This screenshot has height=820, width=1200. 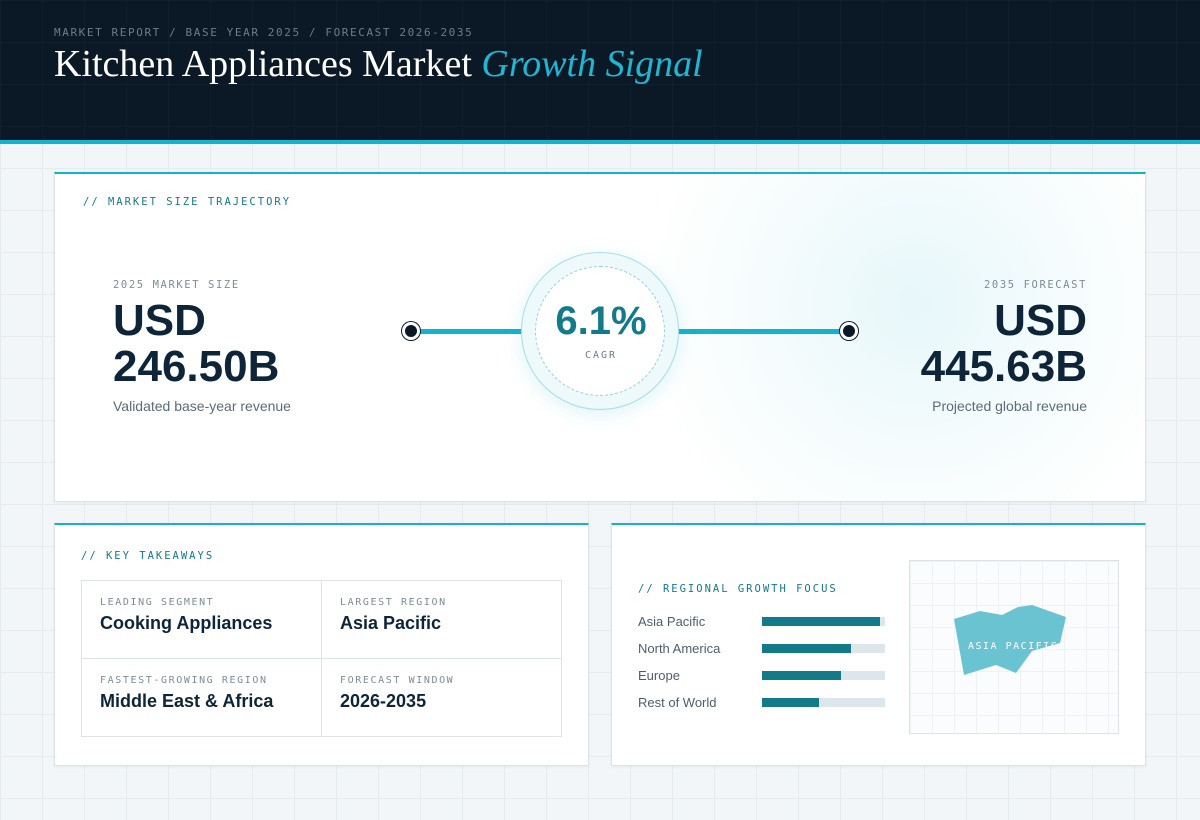 What do you see at coordinates (677, 702) in the screenshot?
I see `region-name: Rest of World` at bounding box center [677, 702].